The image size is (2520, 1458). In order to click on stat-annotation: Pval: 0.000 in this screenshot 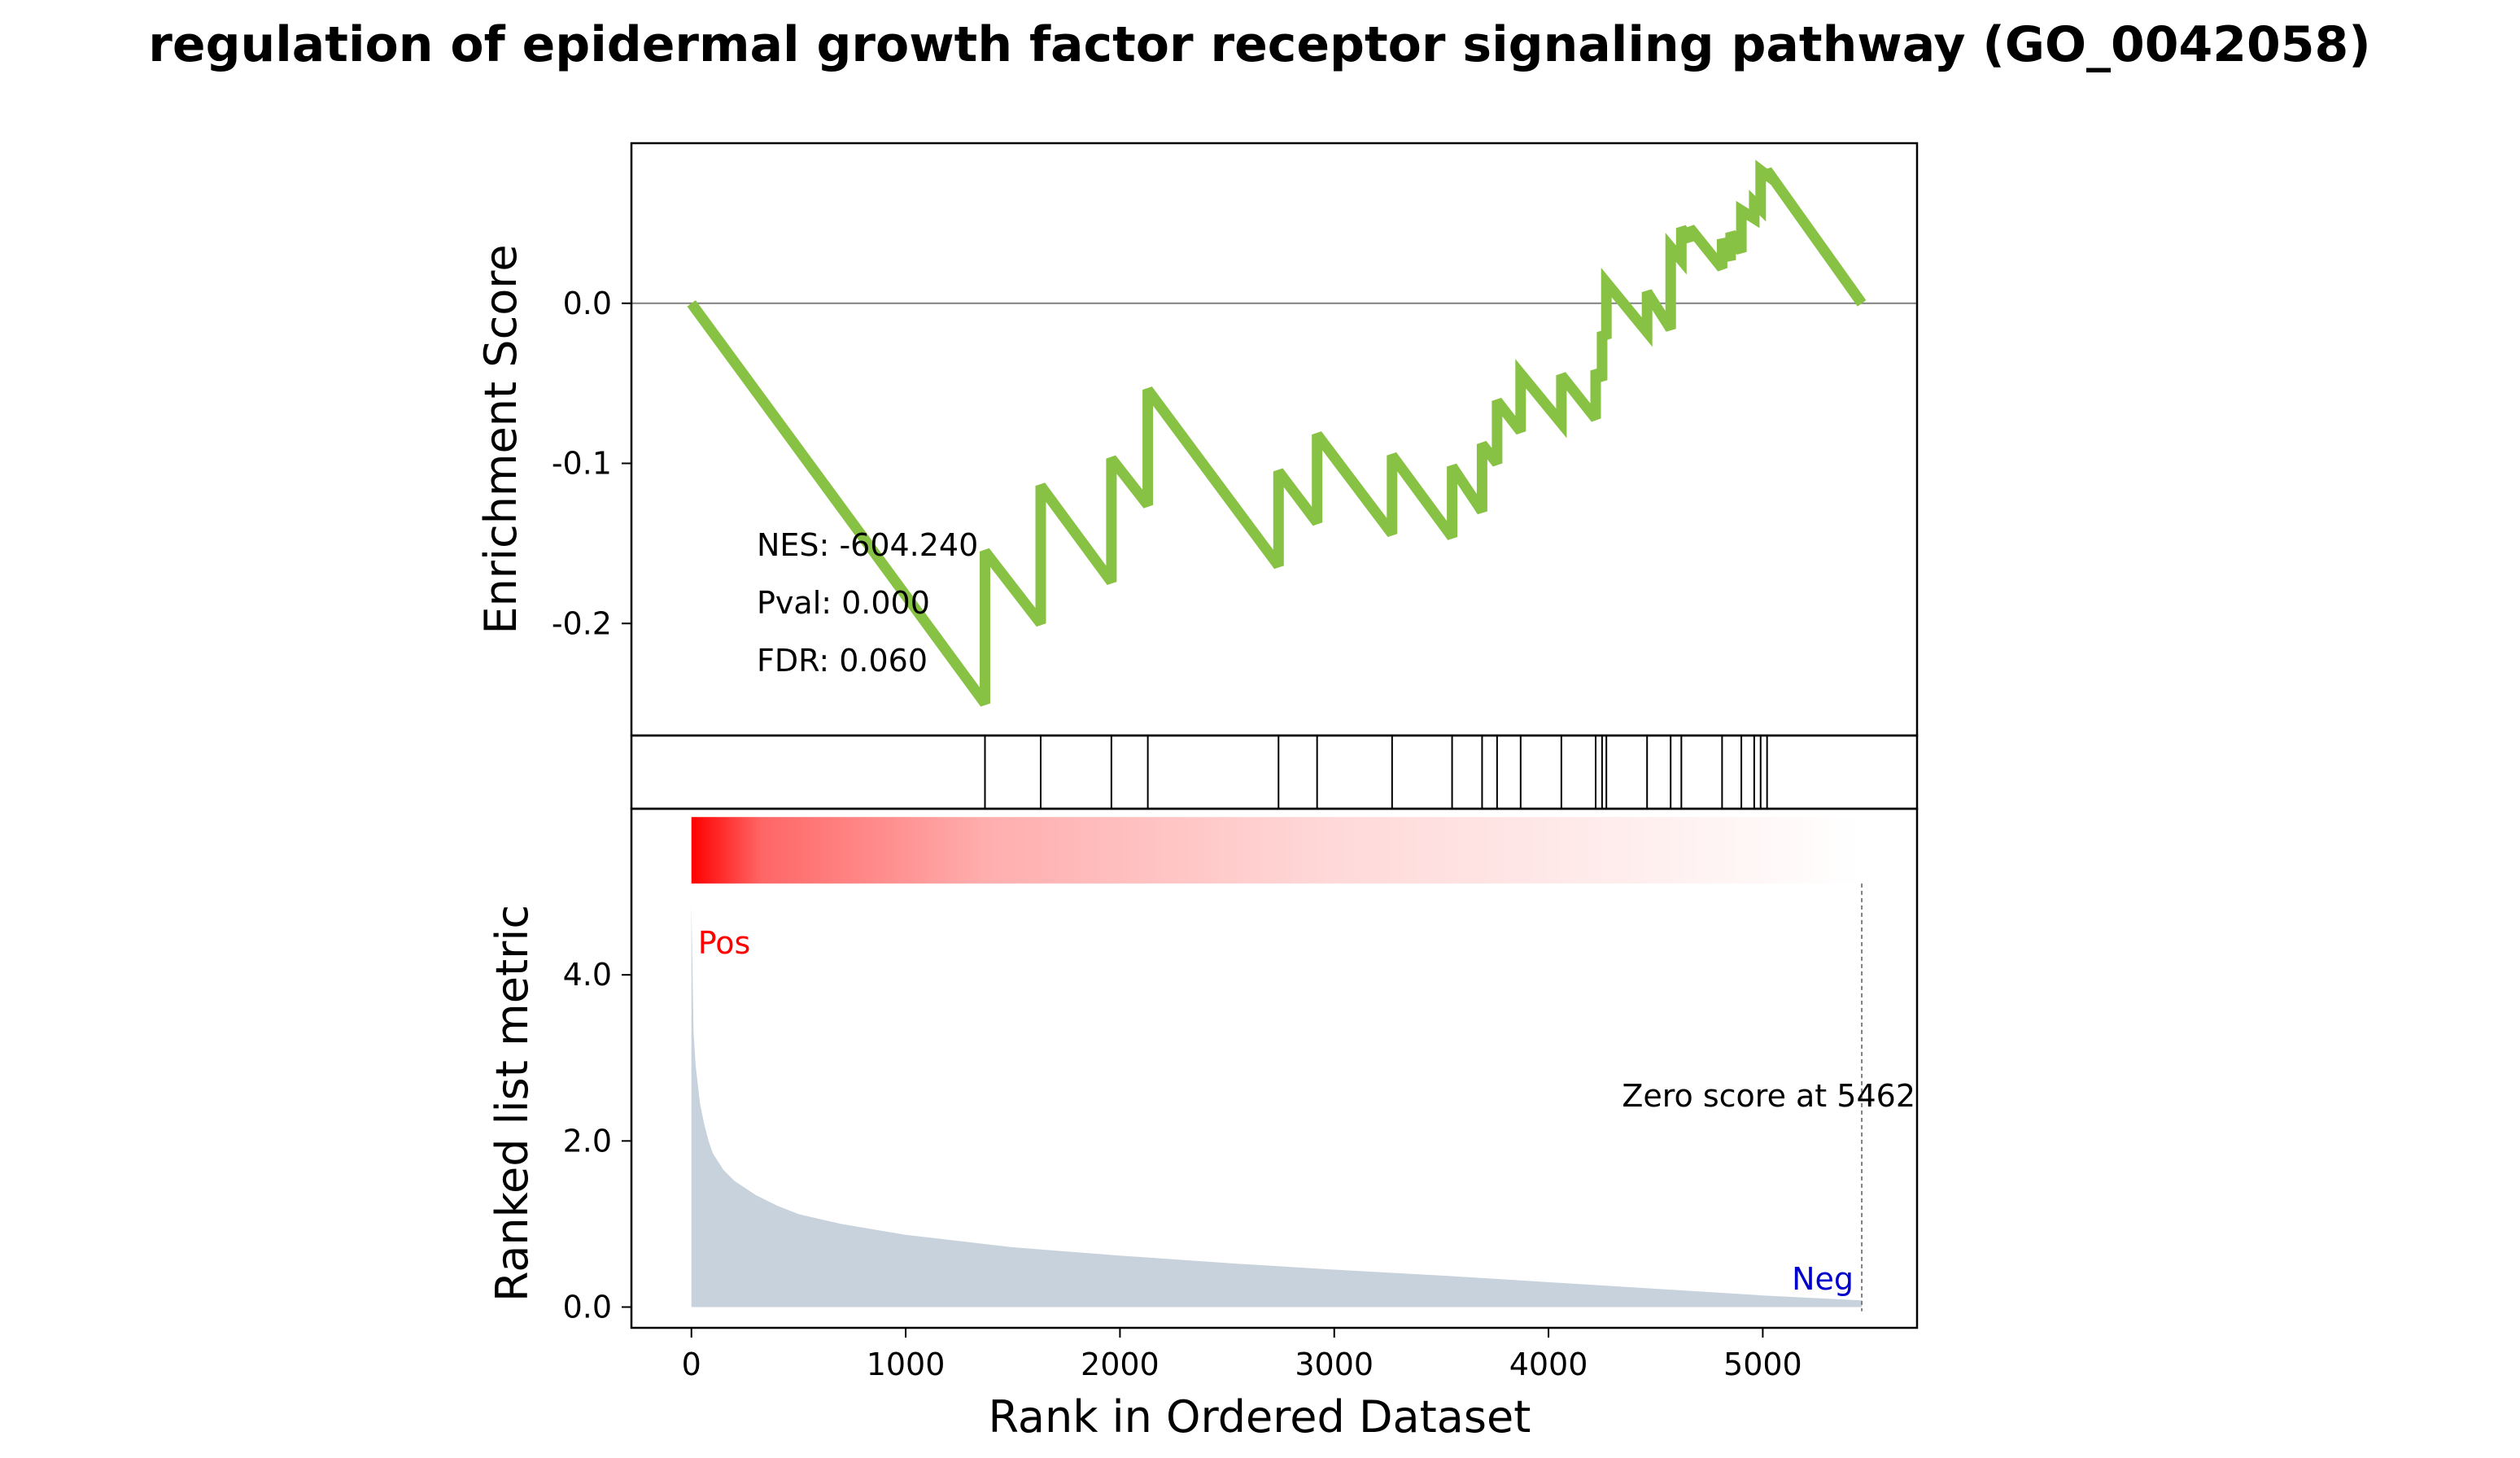, I will do `click(844, 603)`.